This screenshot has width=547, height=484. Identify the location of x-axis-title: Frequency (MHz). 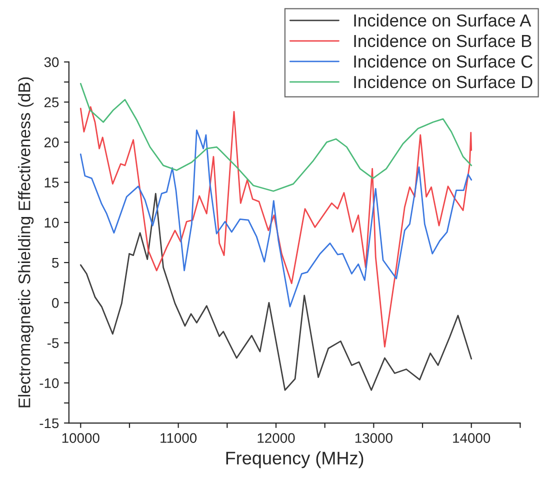
(295, 459).